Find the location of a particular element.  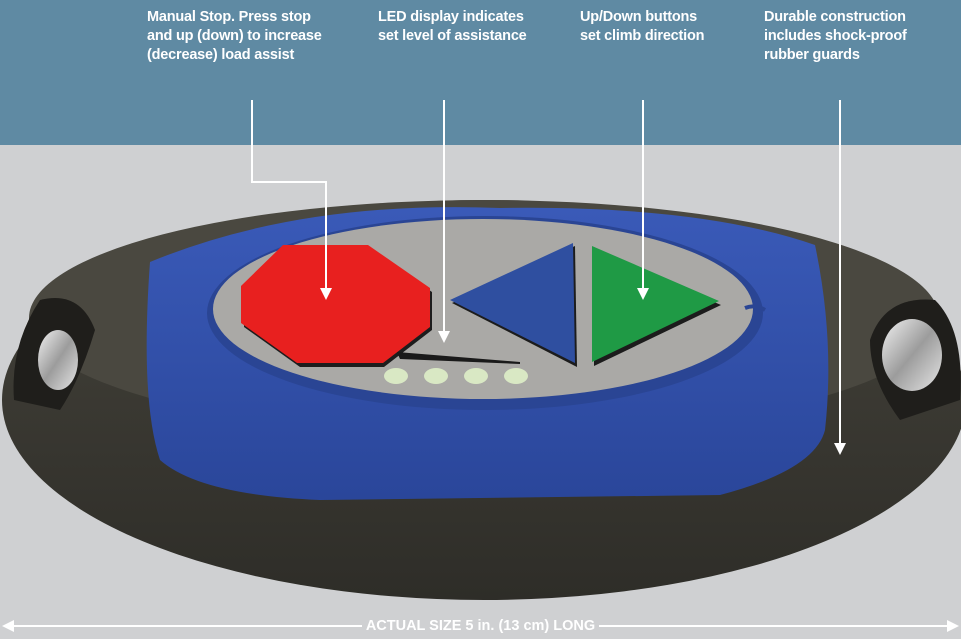

size-caption: ACTUAL SIZE 5 in. (13 cm) LONG is located at coordinates (480, 626).